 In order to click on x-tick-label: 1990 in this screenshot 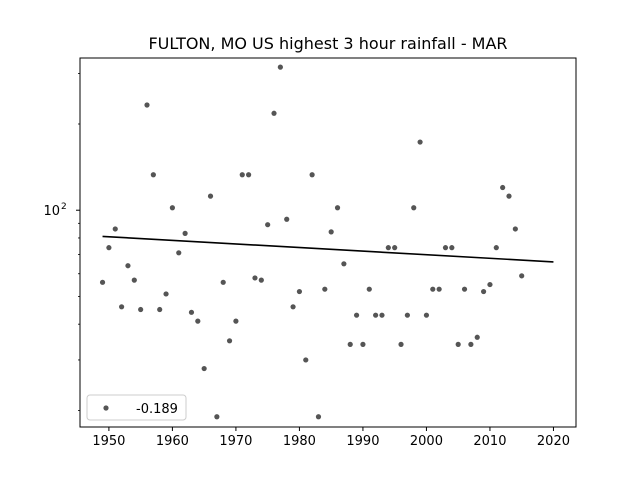, I will do `click(362, 441)`.